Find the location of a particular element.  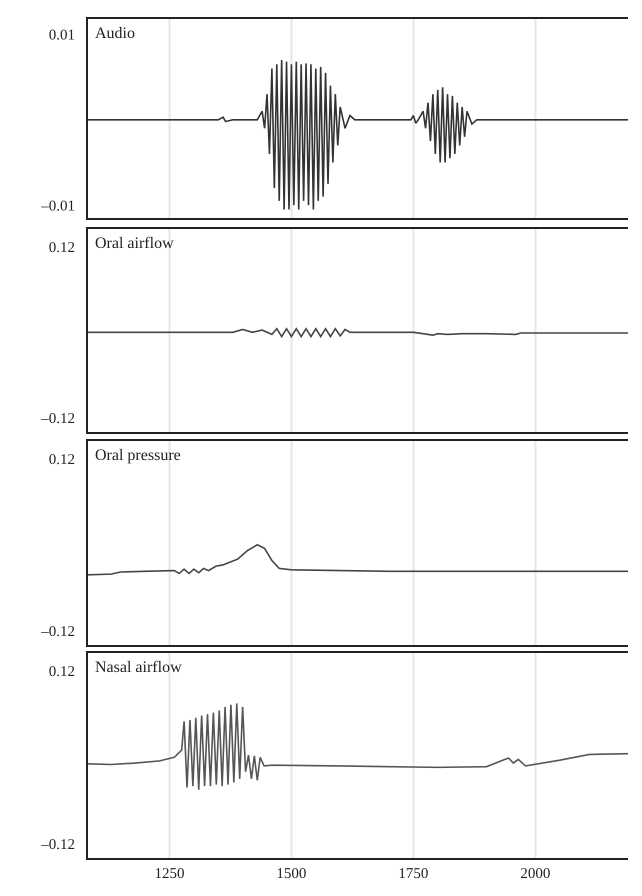

chart-title: Audio is located at coordinates (115, 33).